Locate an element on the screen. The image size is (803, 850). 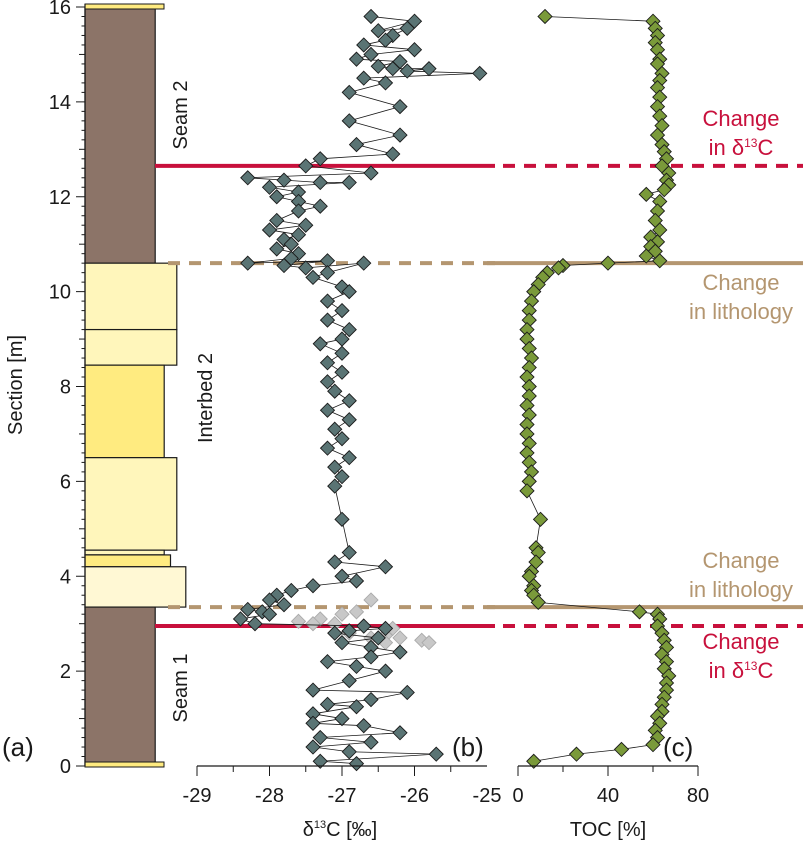
y-axis-title: Section [m] is located at coordinates (16, 385).